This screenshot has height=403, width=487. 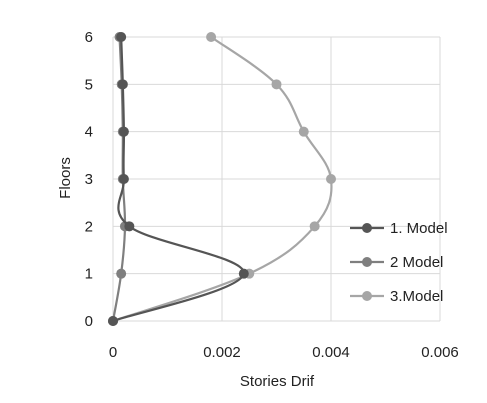 I want to click on x-tick-label: 0.006, so click(x=440, y=352).